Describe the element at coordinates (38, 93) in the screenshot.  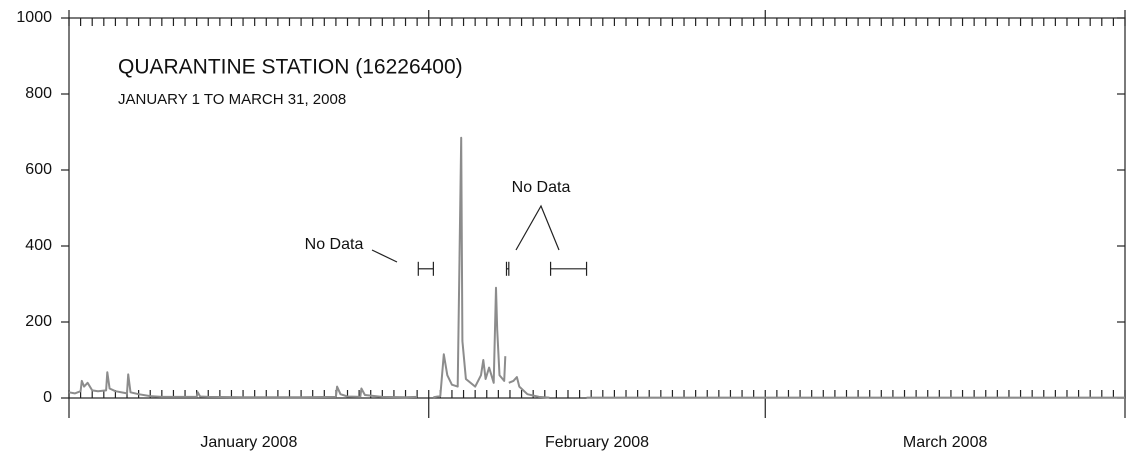
I see `y-tick-label: 800` at that location.